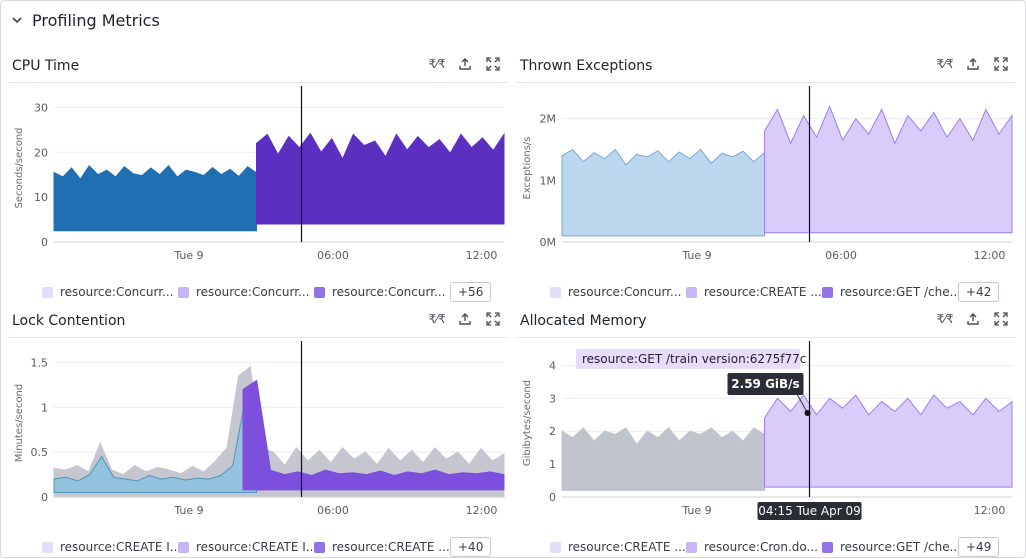  I want to click on y-tick-label: 1, so click(552, 464).